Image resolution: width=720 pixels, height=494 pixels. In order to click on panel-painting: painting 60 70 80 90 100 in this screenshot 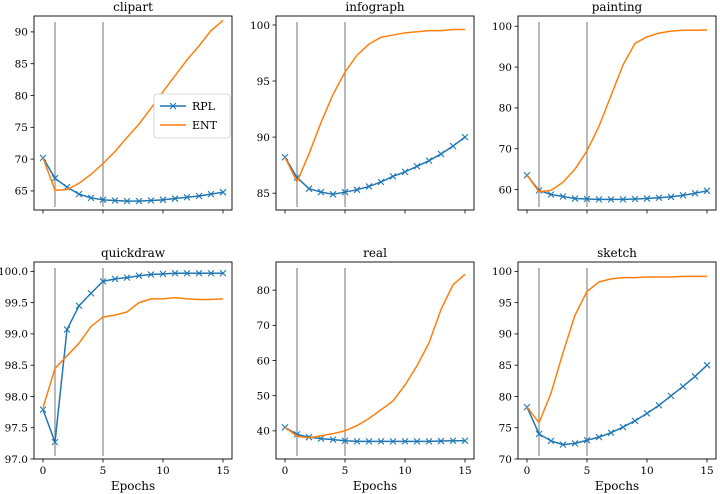, I will do `click(604, 107)`.